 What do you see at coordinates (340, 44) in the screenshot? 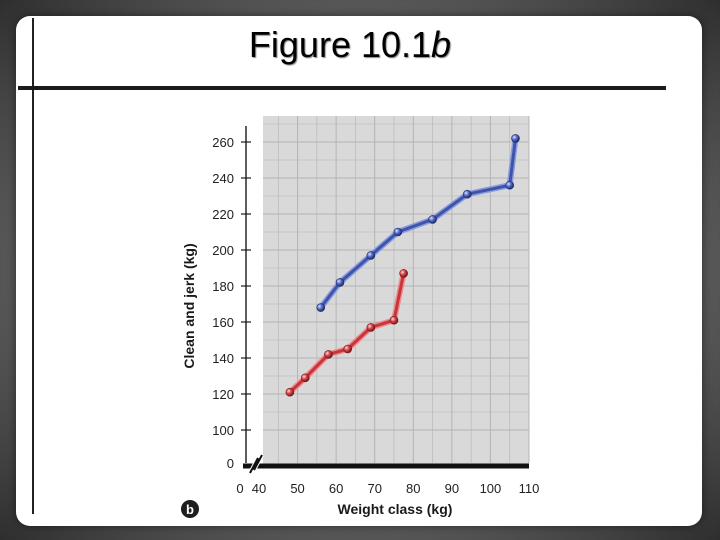
I see `figure-title-main: Figure 10.1` at bounding box center [340, 44].